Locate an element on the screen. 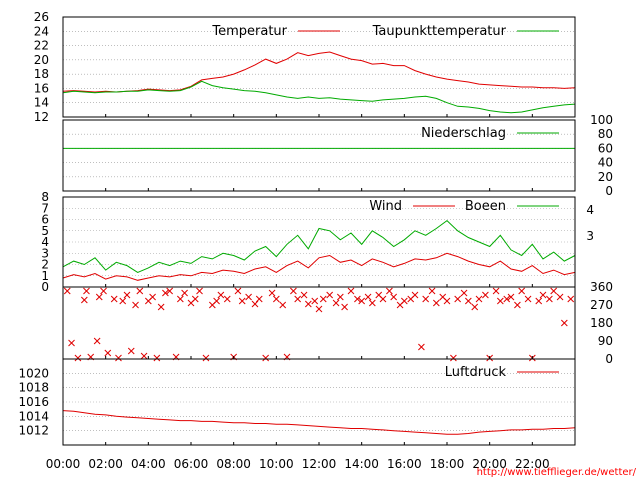  source-credit-link: http://www.tiefflieger.de/wetter/ is located at coordinates (557, 472).